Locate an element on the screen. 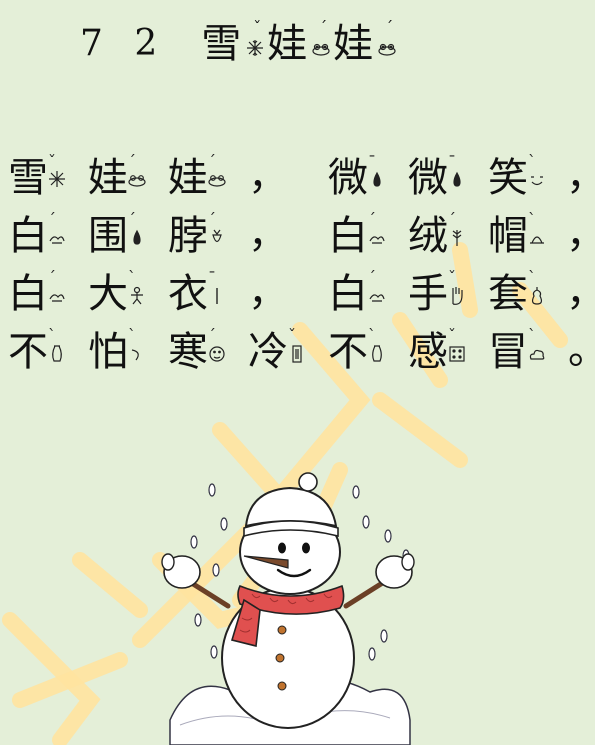 Image resolution: width=595 pixels, height=745 pixels. hanzi: 手 is located at coordinates (428, 294).